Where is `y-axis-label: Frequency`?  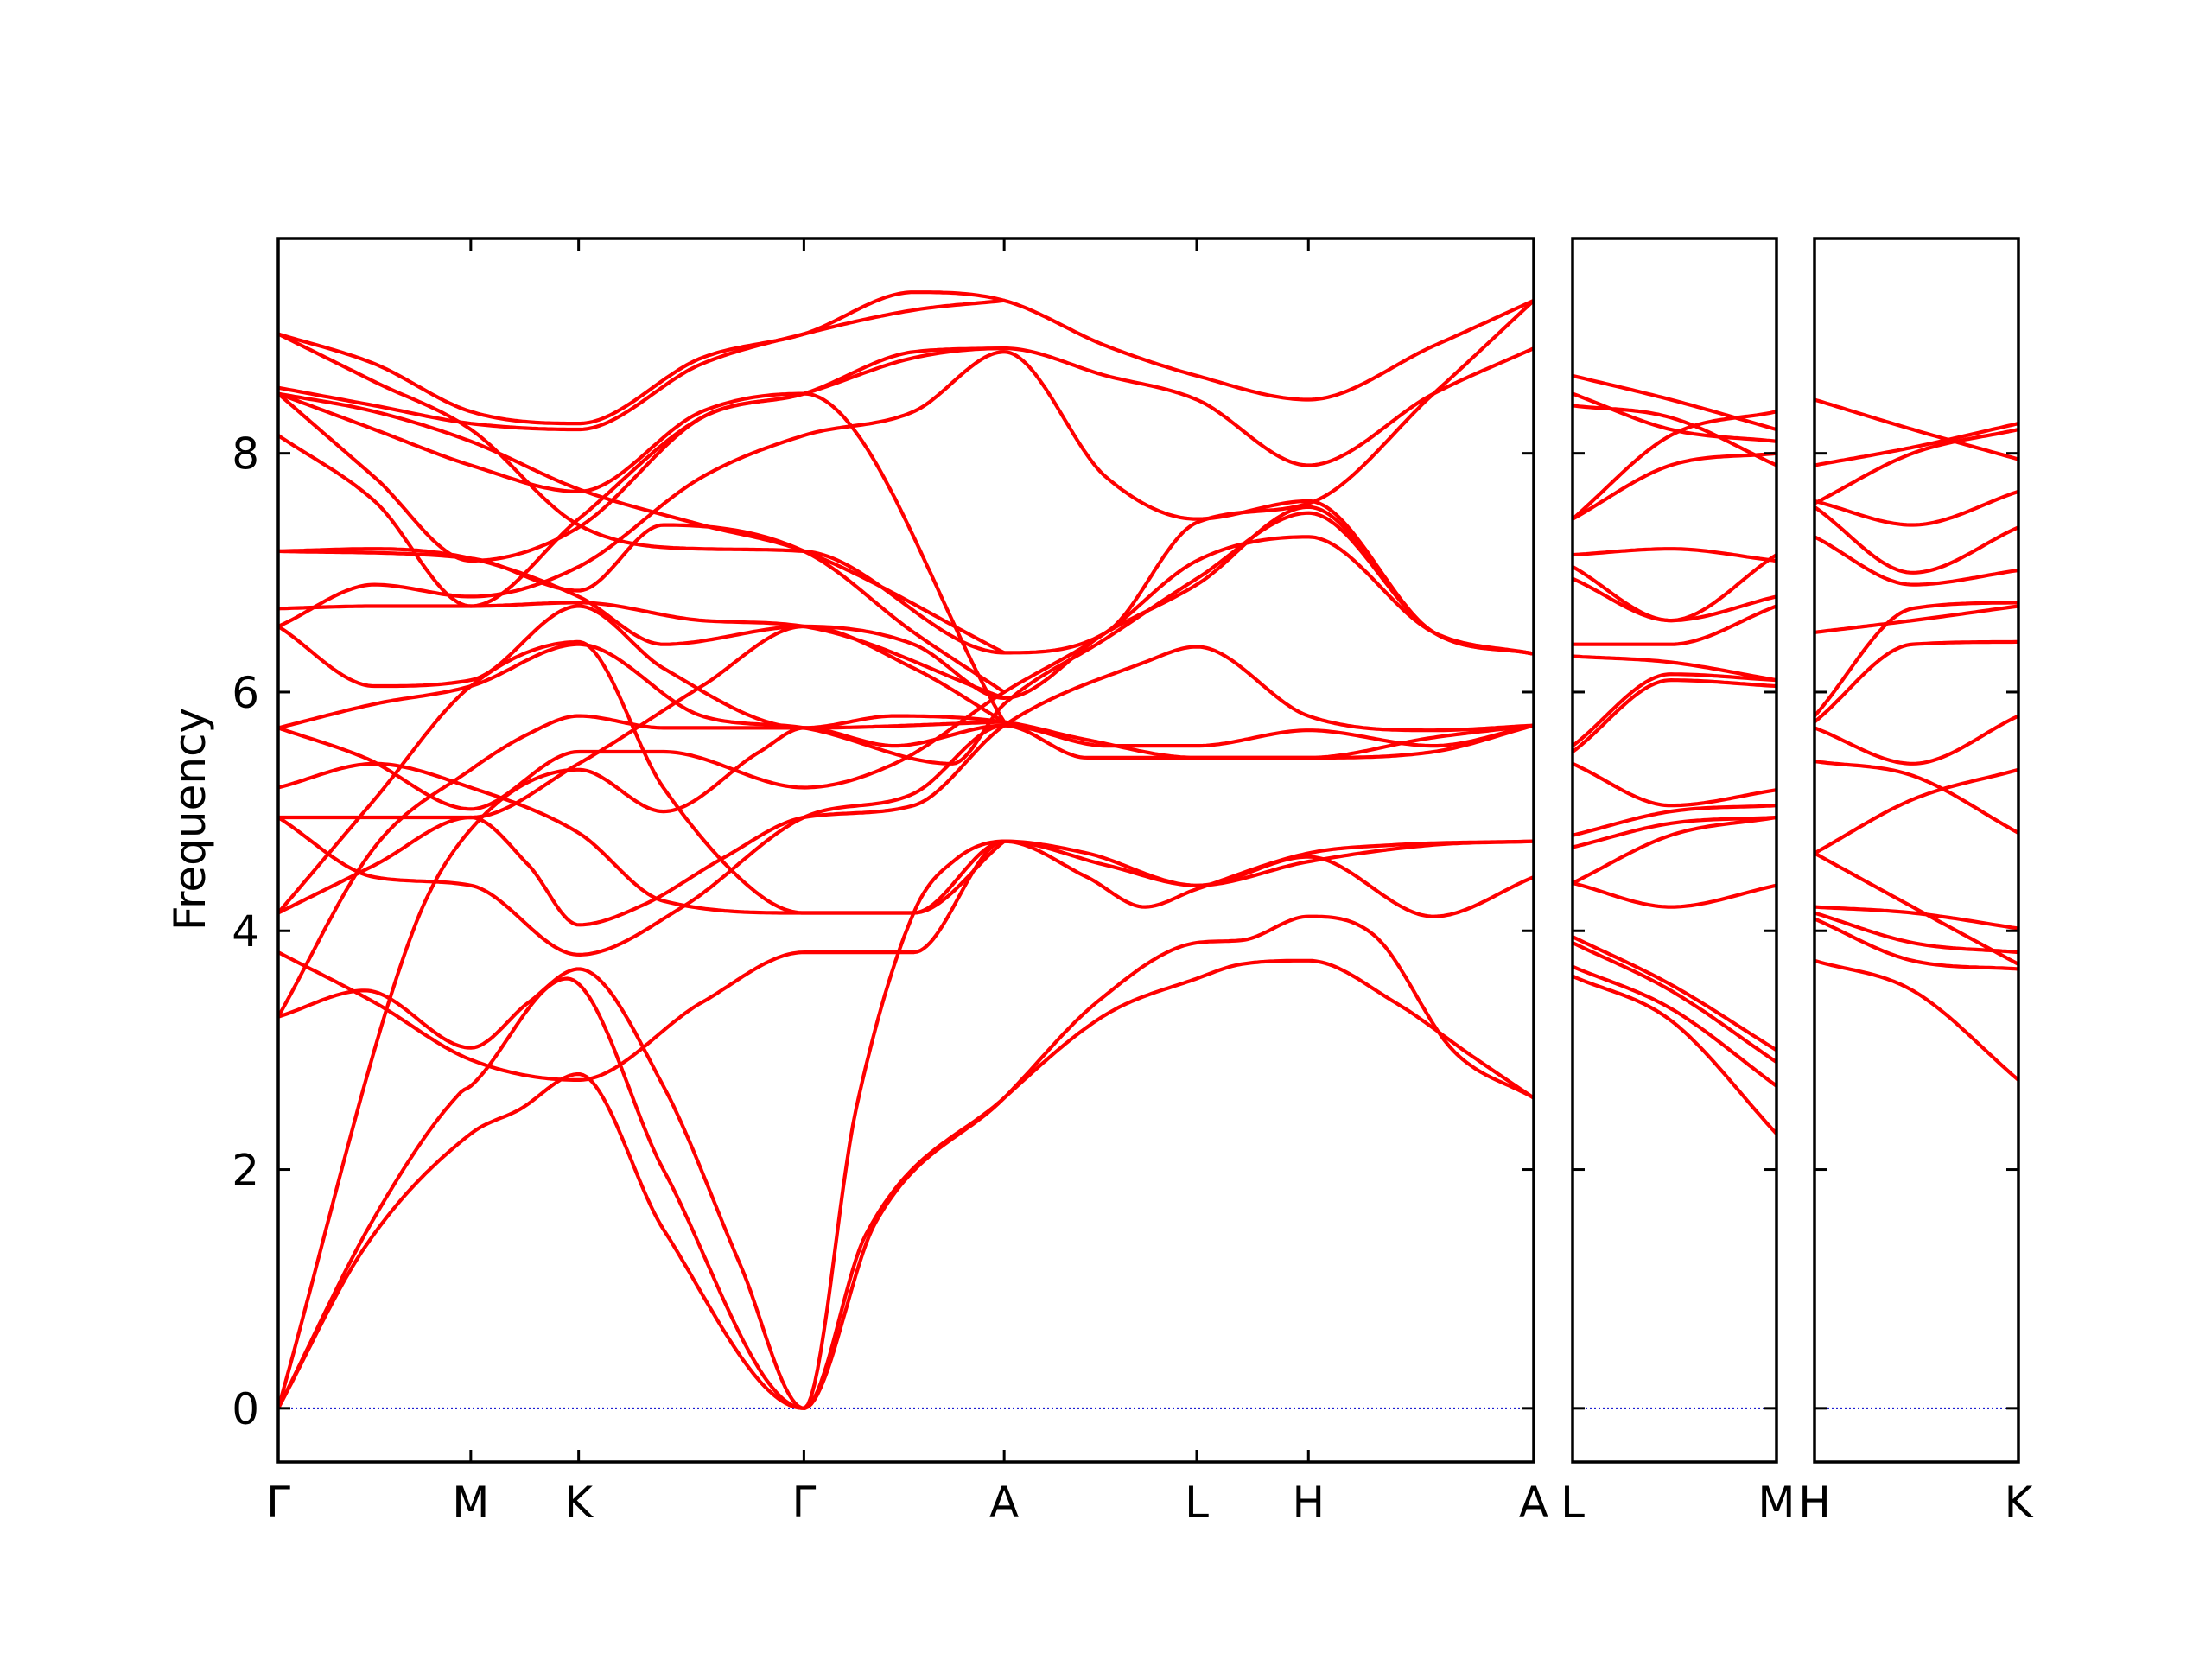 y-axis-label: Frequency is located at coordinates (190, 819).